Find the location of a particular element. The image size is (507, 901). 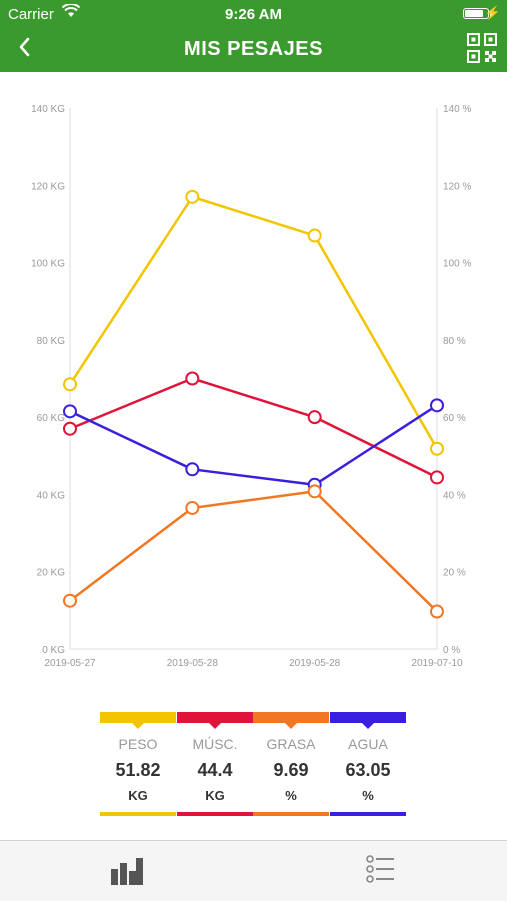

y-right-tick-label: 140 % is located at coordinates (457, 109).